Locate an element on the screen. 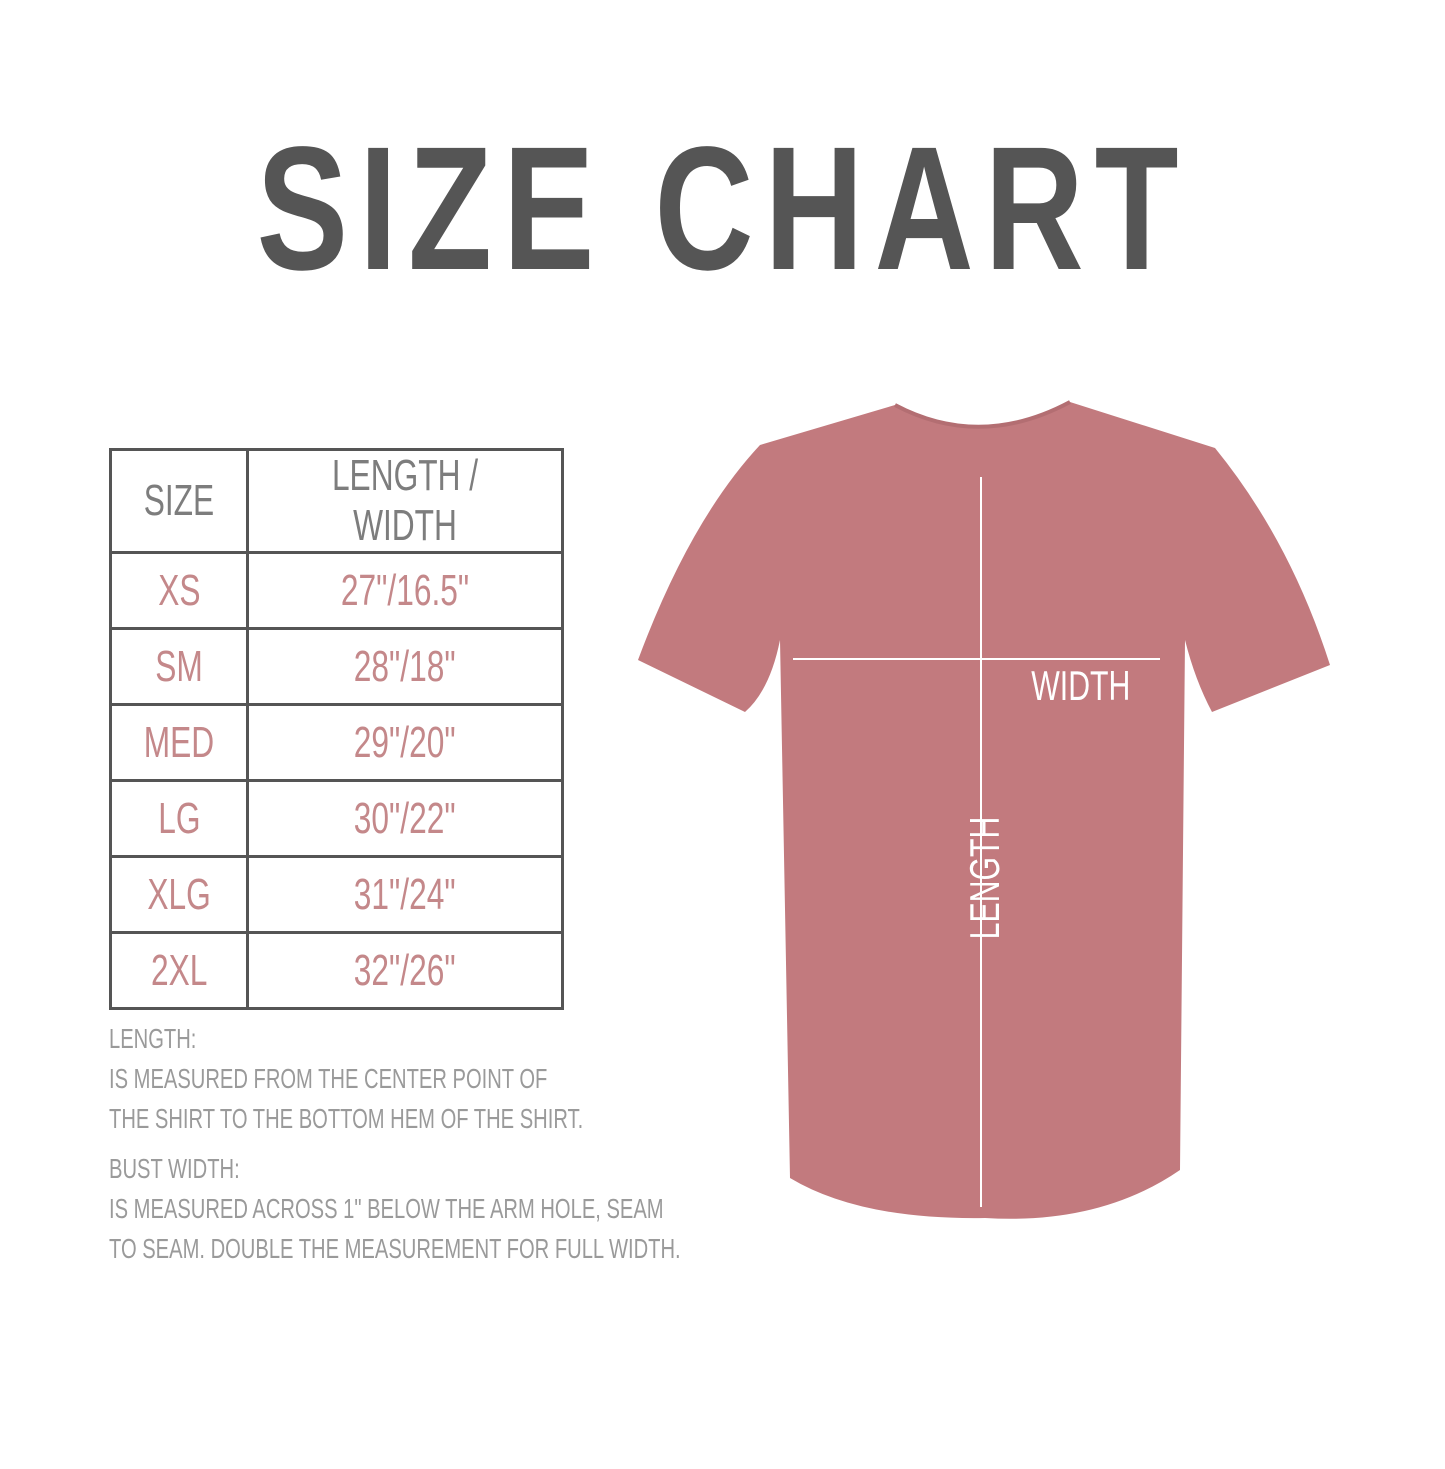  measure-cell: 30"/22" is located at coordinates (405, 818).